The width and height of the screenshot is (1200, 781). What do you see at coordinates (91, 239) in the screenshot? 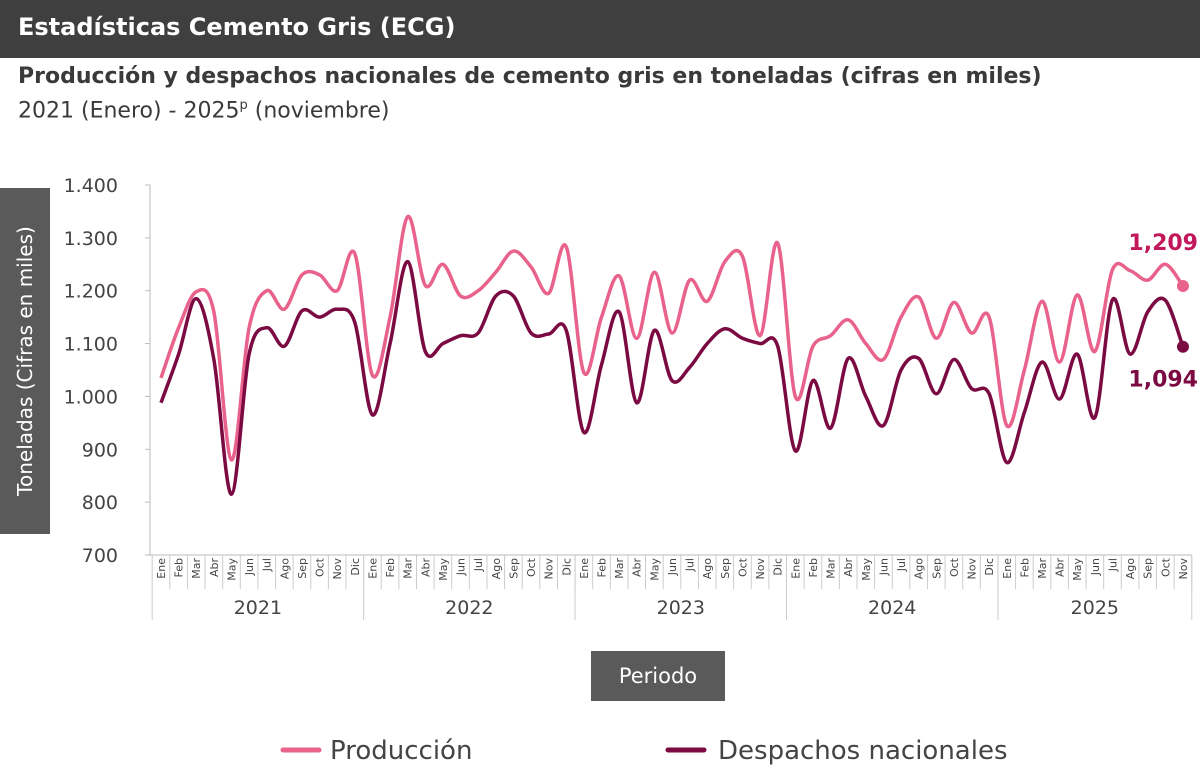
I see `y-tick-label: 1.300` at bounding box center [91, 239].